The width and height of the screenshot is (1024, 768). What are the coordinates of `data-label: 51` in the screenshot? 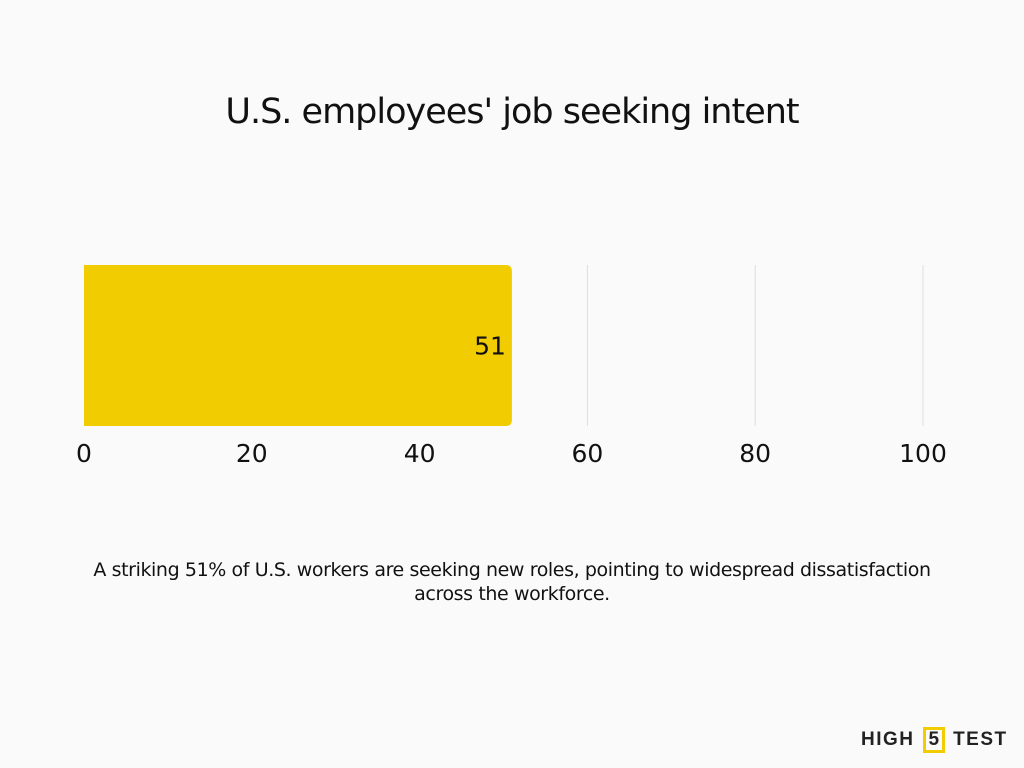 It's located at (490, 346).